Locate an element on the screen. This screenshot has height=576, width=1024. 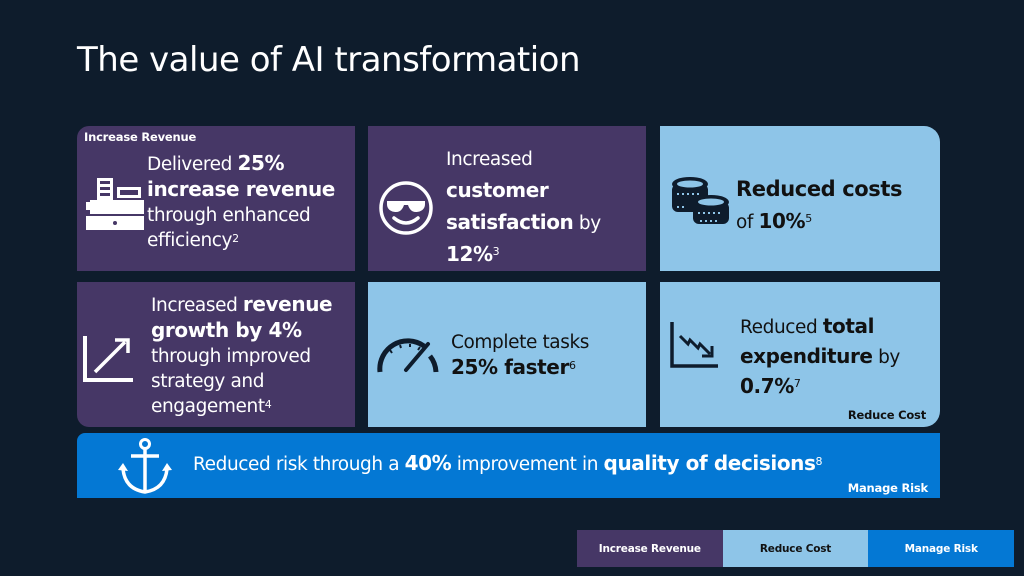
legend-manage-risk: Manage Risk is located at coordinates (941, 548).